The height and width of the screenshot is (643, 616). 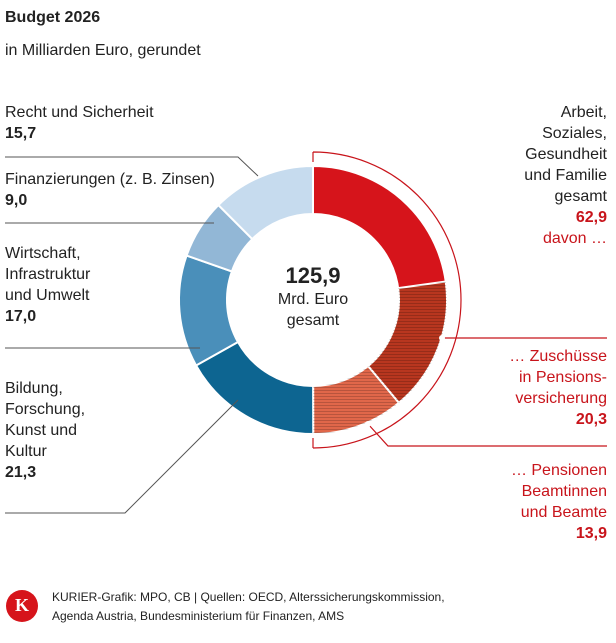 What do you see at coordinates (110, 179) in the screenshot?
I see `label: Finanzierungen (z. B. Zinsen)` at bounding box center [110, 179].